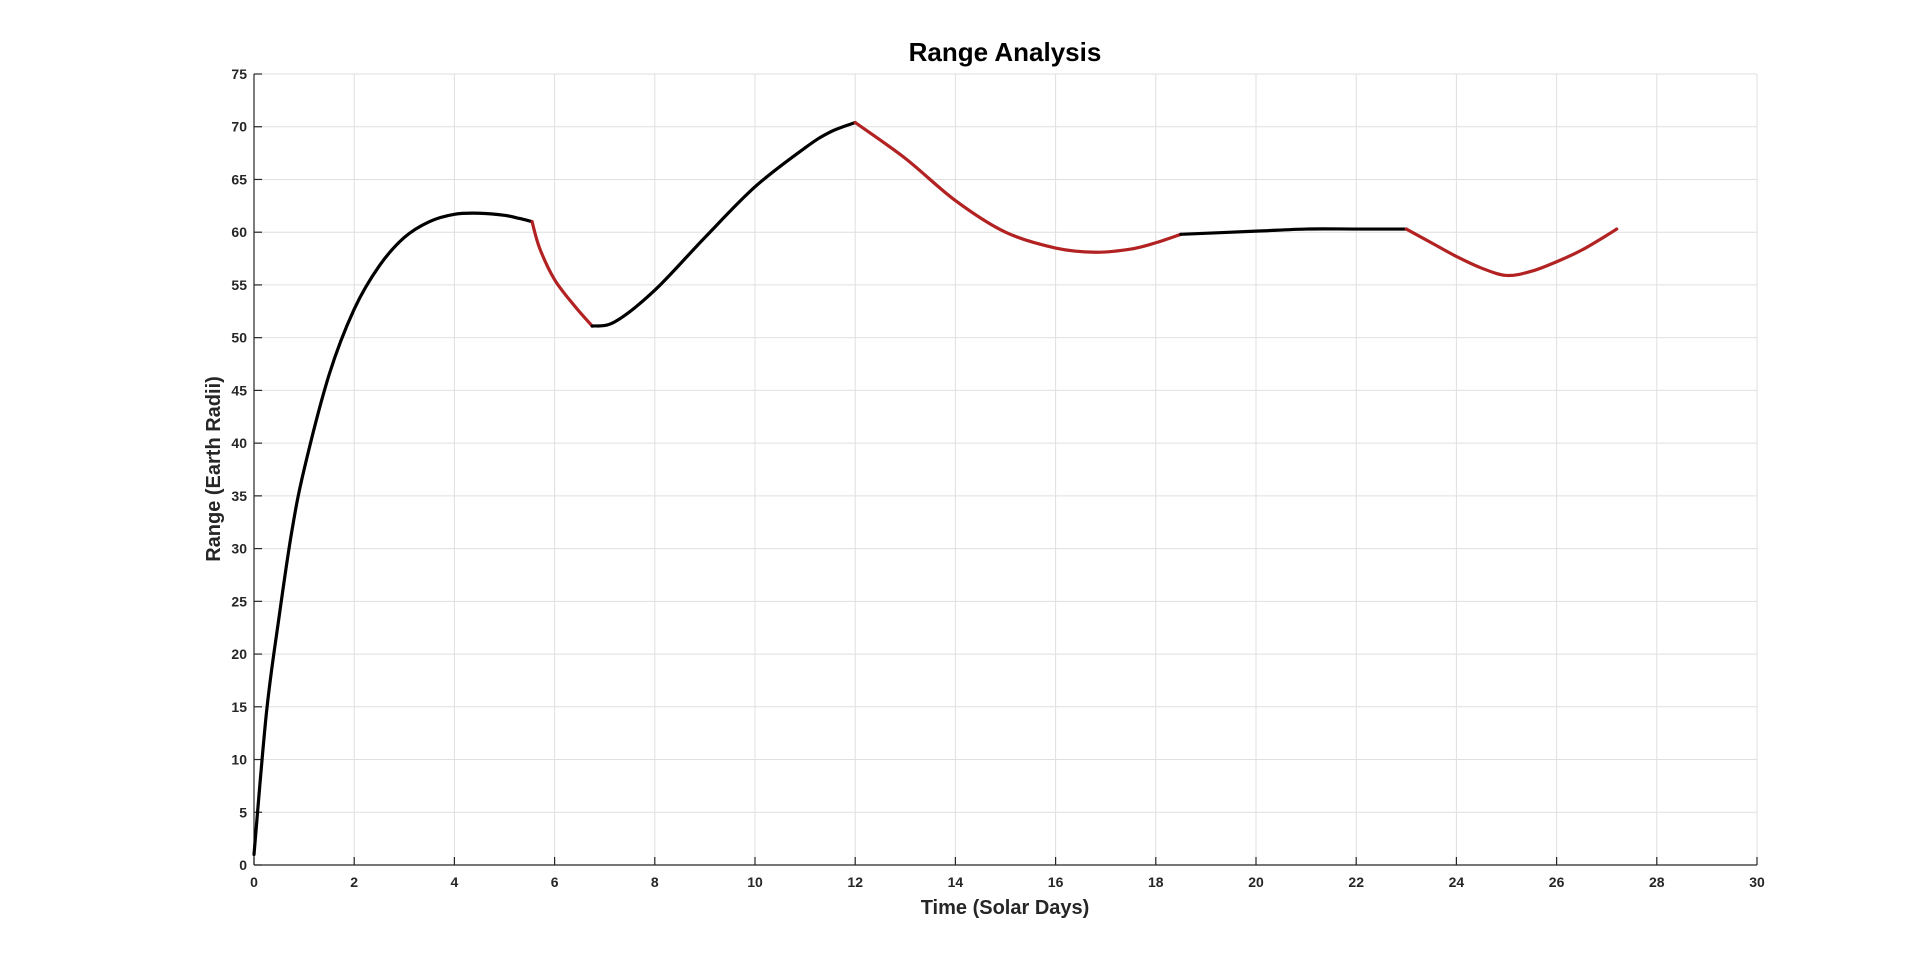  Describe the element at coordinates (239, 707) in the screenshot. I see `y-tick-label: 15` at that location.